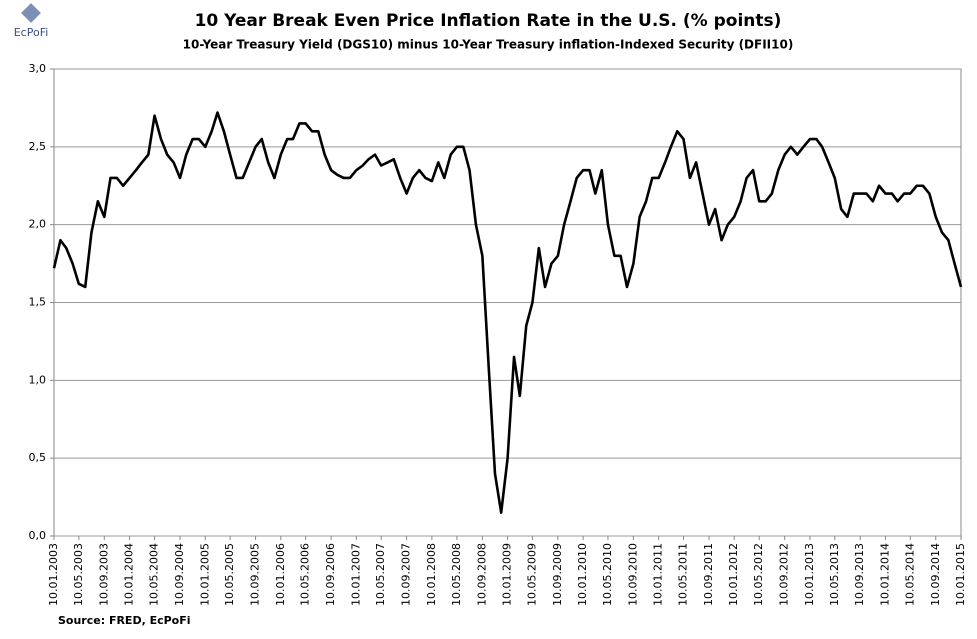  I want to click on x-tick-label: 10.05.2003, so click(78, 574).